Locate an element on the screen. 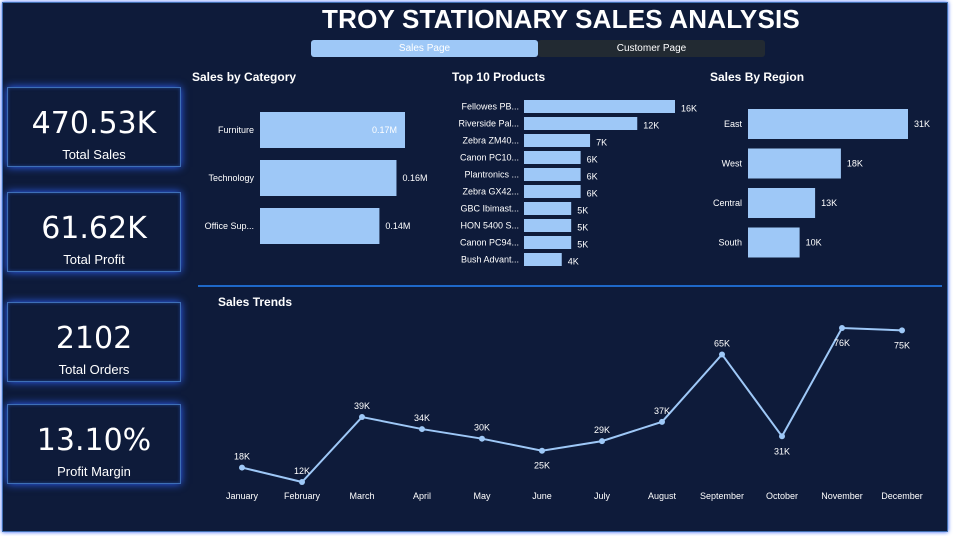  kpi-card-total-profit: 61.62K Total Profit is located at coordinates (94, 232).